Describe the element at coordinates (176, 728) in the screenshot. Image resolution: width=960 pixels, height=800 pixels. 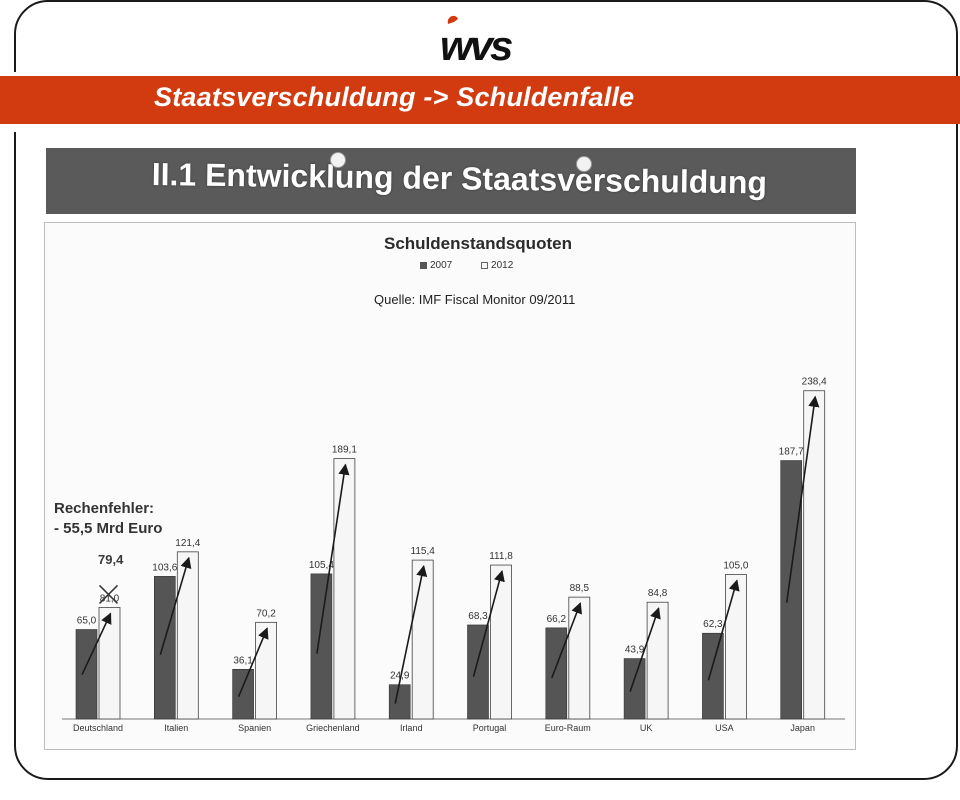
I see `category-label-Italien: Italien` at that location.